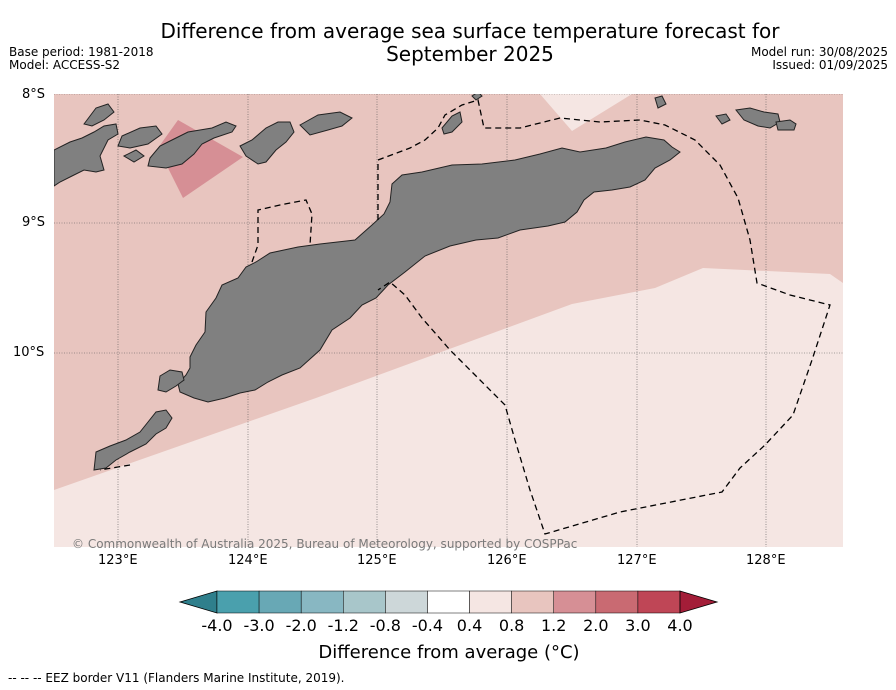 The image size is (896, 690). Describe the element at coordinates (469, 625) in the screenshot. I see `colorbar-tick-label: 0.4` at that location.